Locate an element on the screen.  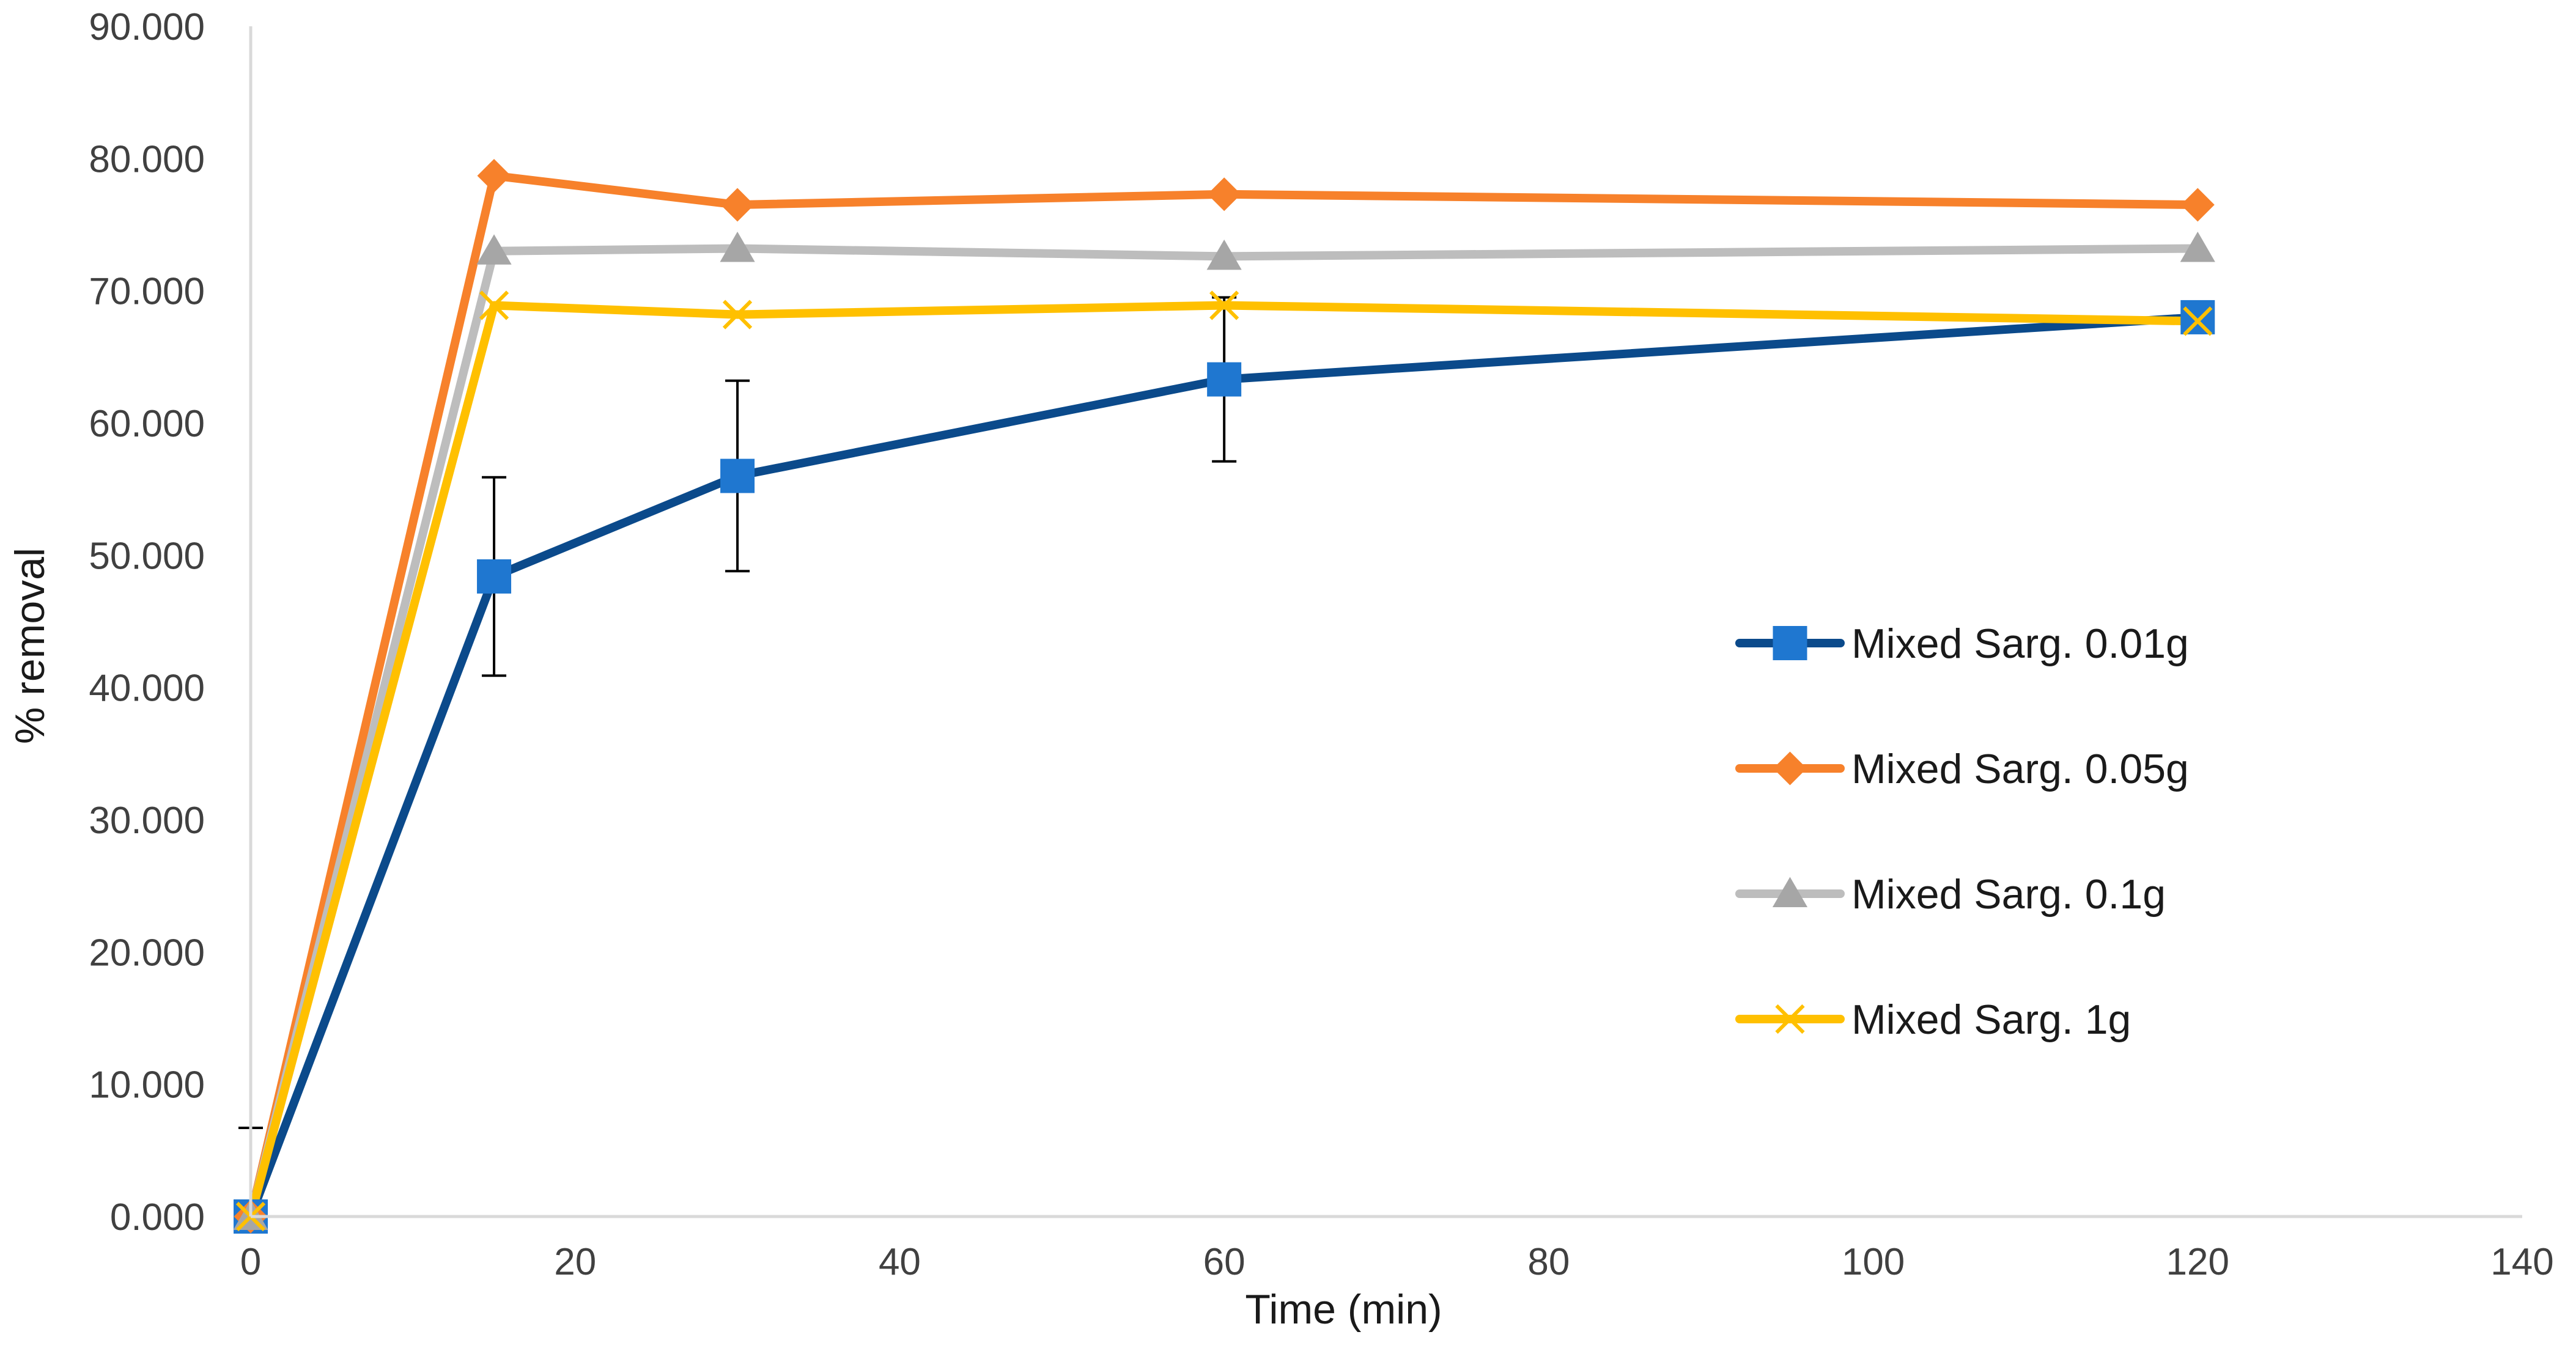
y-tick-label: 70.000 is located at coordinates (147, 292).